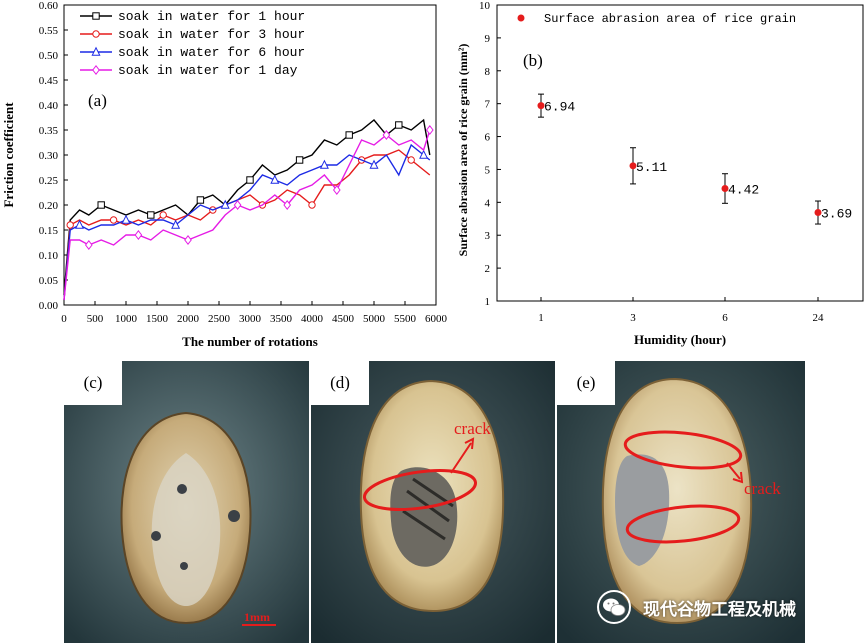  Describe the element at coordinates (725, 318) in the screenshot. I see `x-tick-label-b: 6` at that location.